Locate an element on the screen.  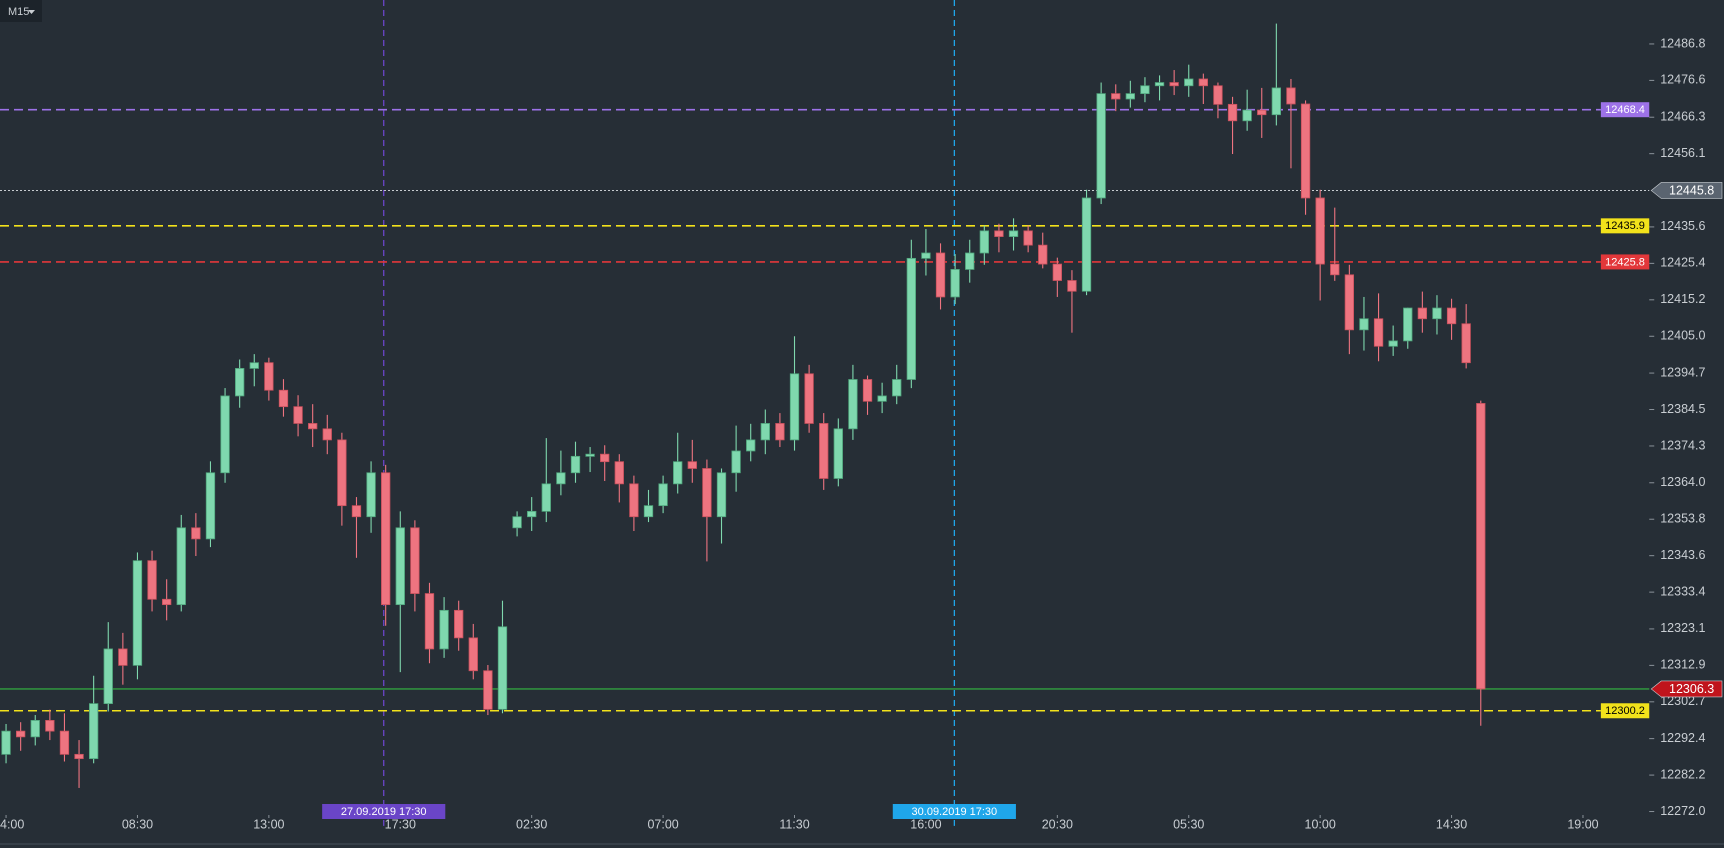
price-tag-label: 12306.3 is located at coordinates (1691, 689).